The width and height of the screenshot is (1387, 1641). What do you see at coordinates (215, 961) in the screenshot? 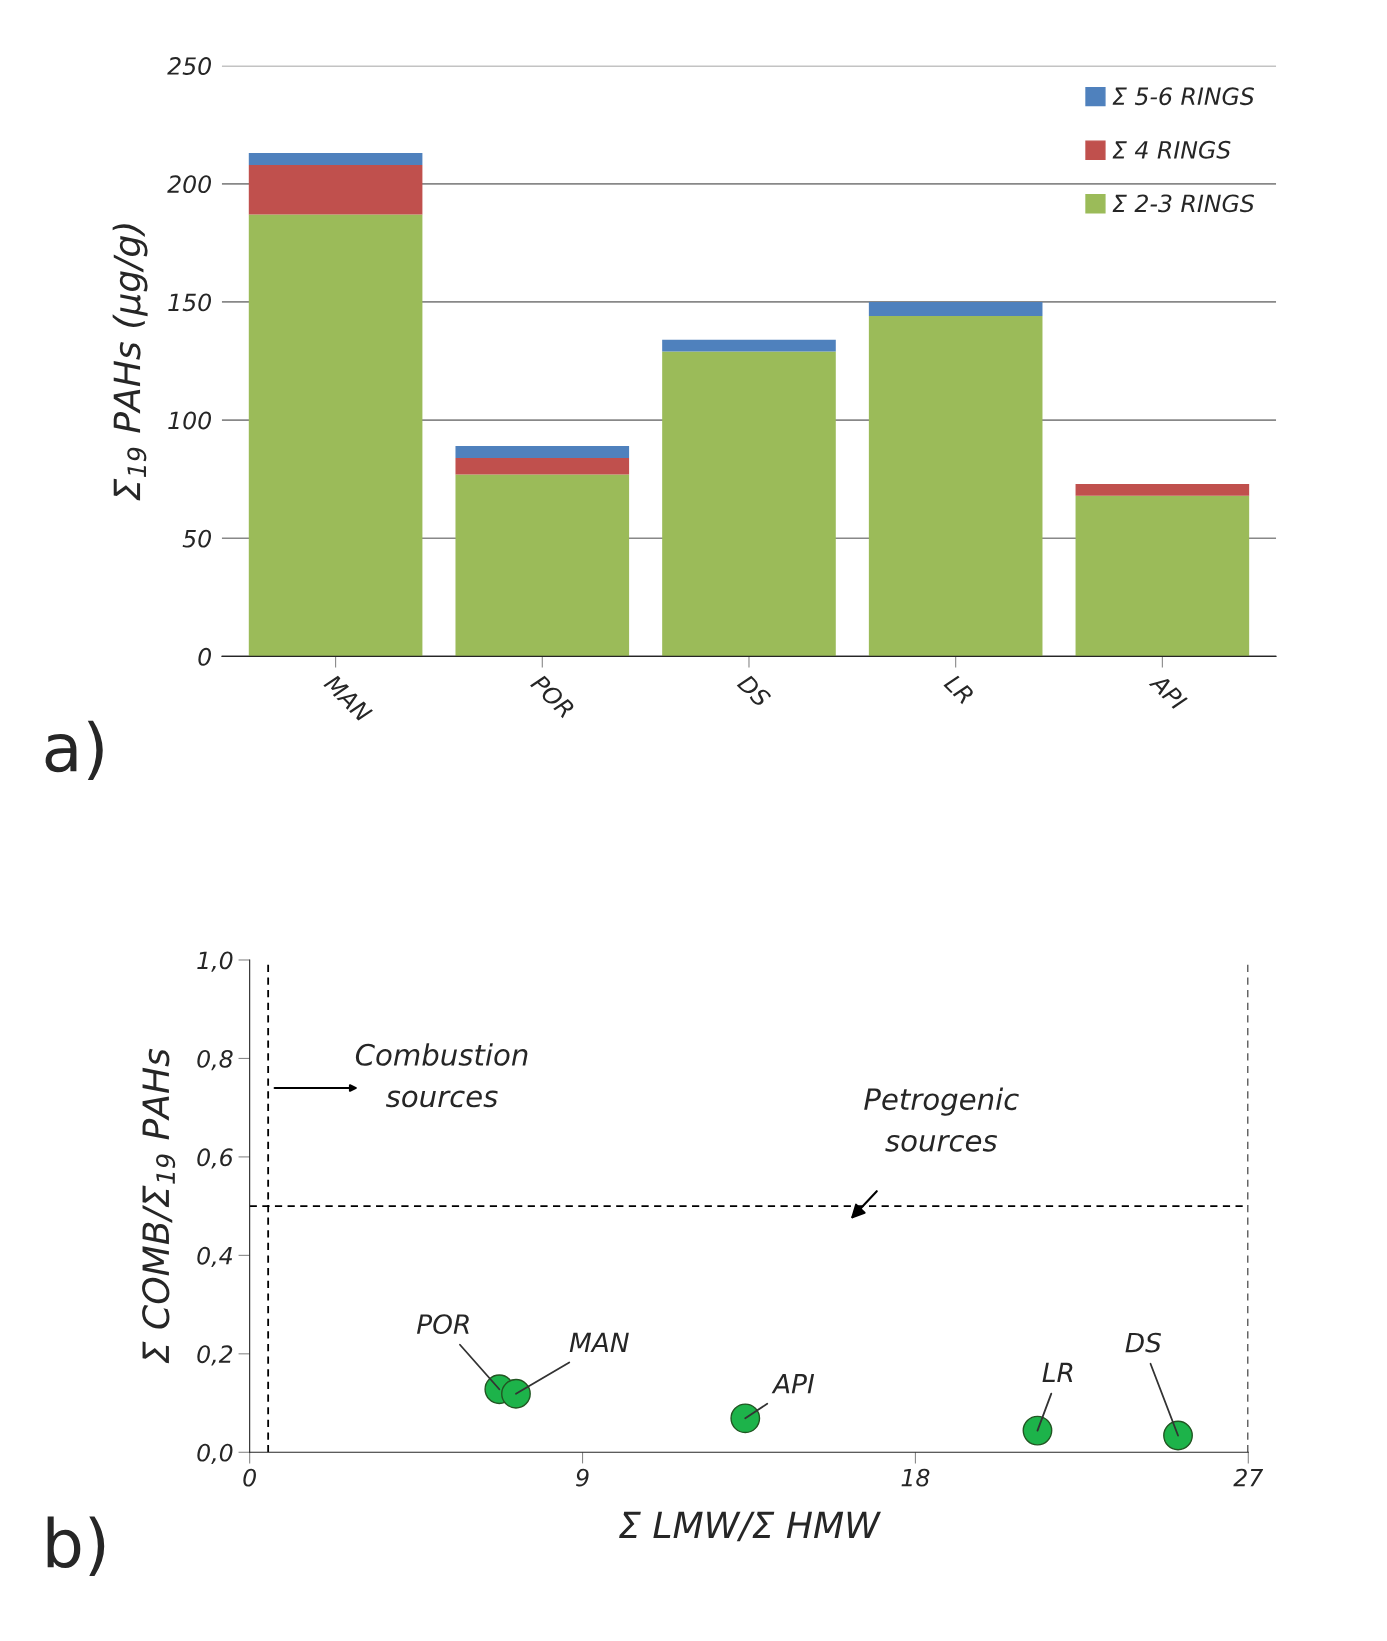
I see `y-tick-label: 1,0` at bounding box center [215, 961].